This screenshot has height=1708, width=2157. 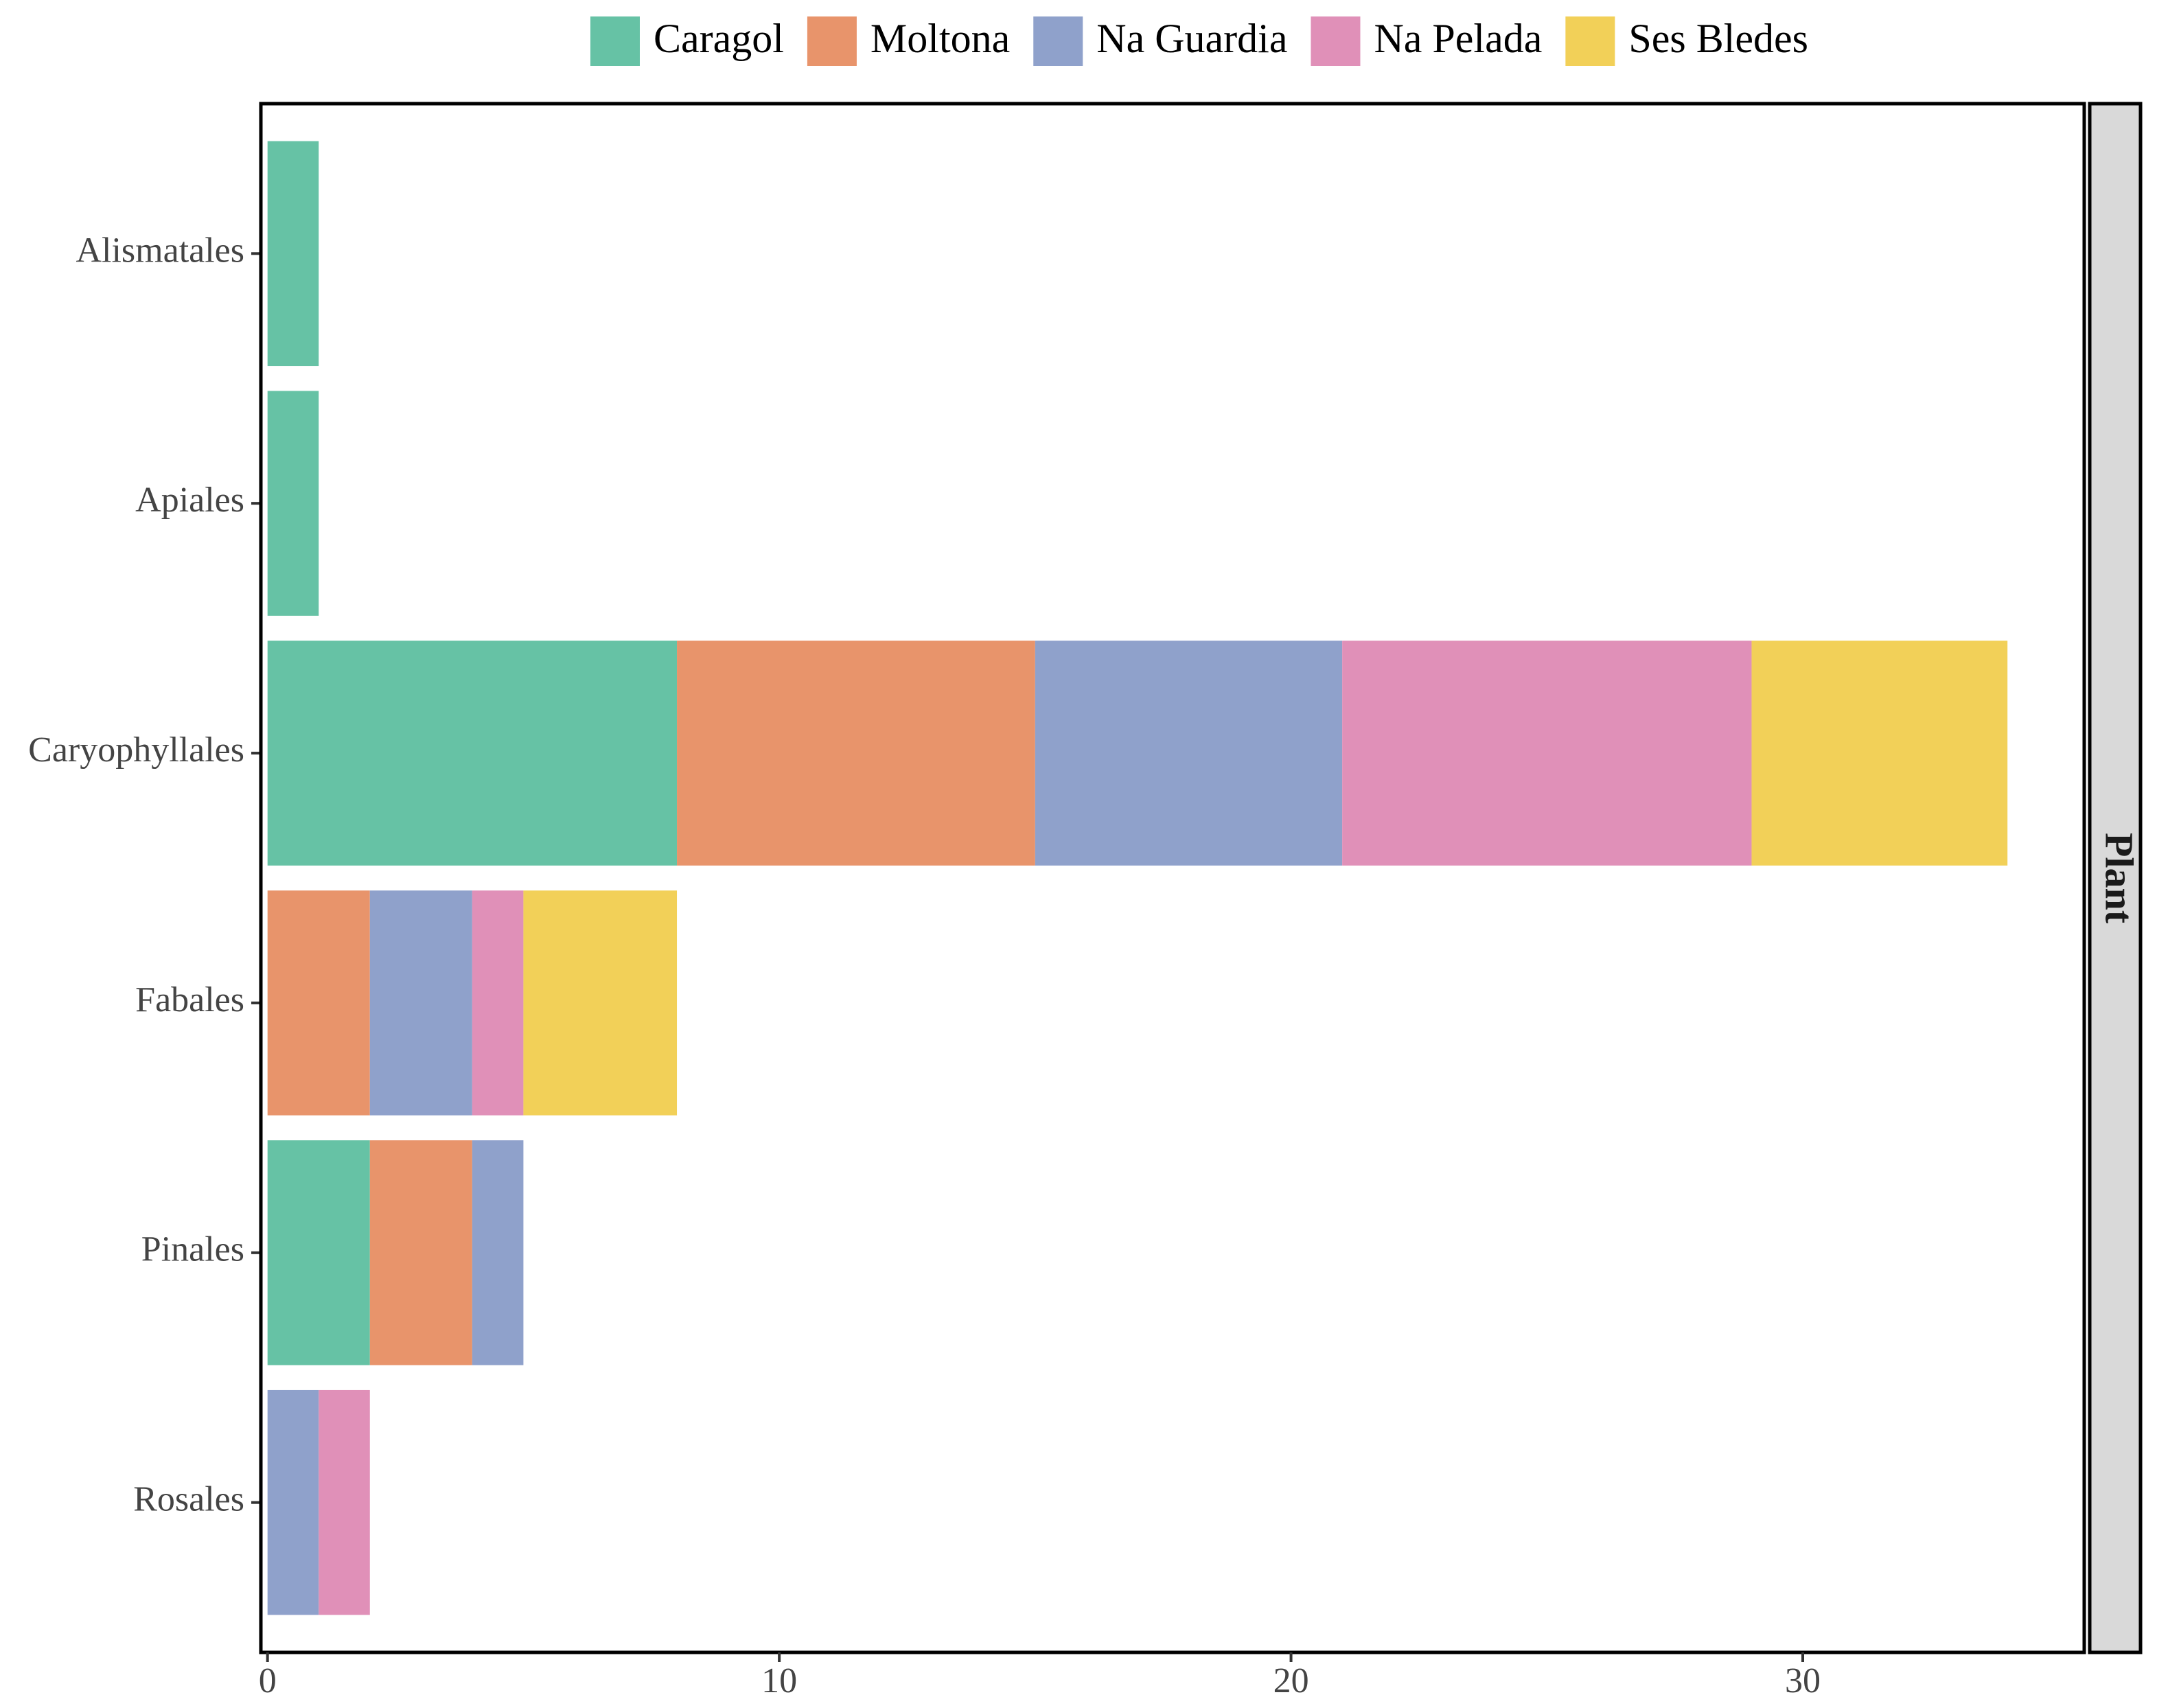 I want to click on y-tick-label: Alismatales, so click(x=160, y=251).